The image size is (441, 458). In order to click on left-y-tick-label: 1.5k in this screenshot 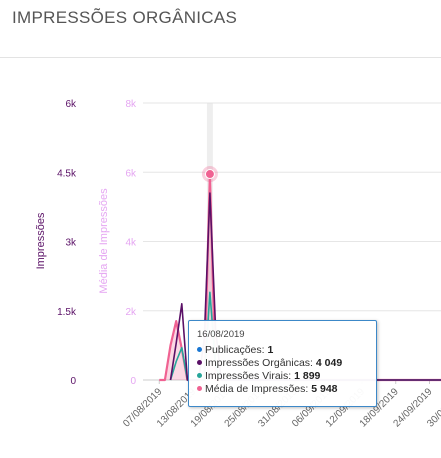, I will do `click(67, 312)`.